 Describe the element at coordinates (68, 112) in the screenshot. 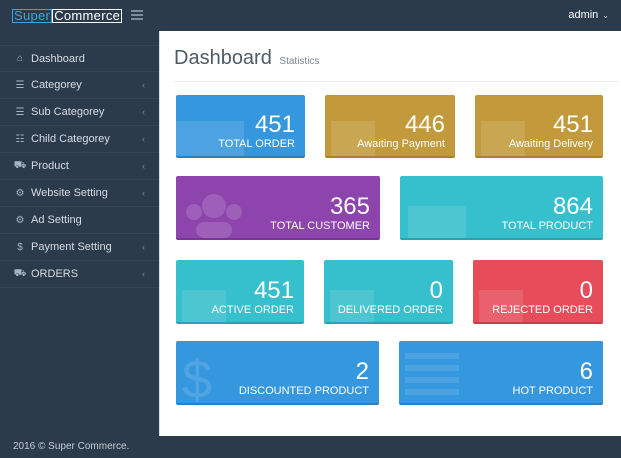

I see `sidebar-item-label: Sub Categorey` at that location.